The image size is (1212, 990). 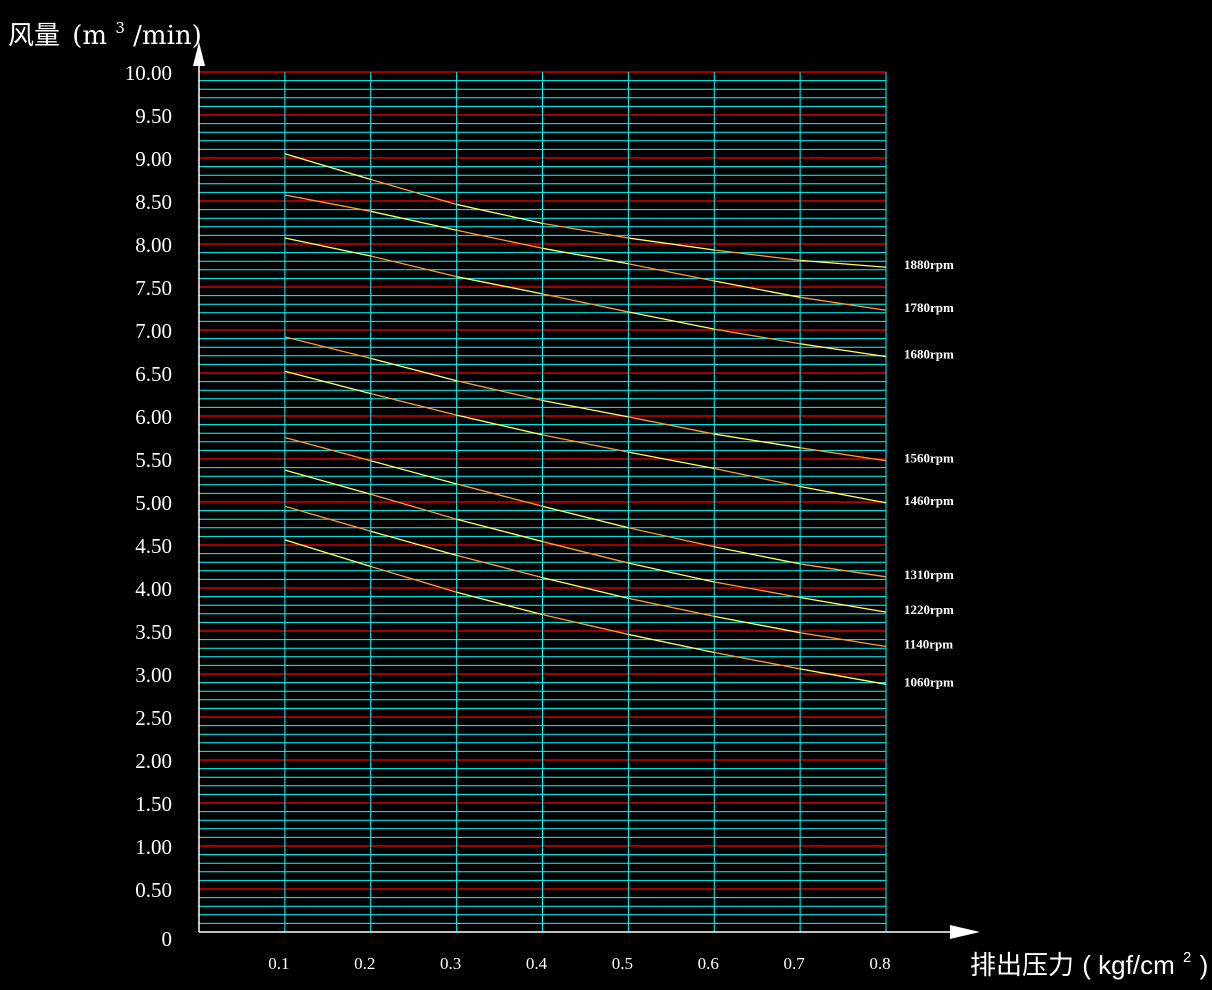 I want to click on y-tick-label: 9.50, so click(x=153, y=116).